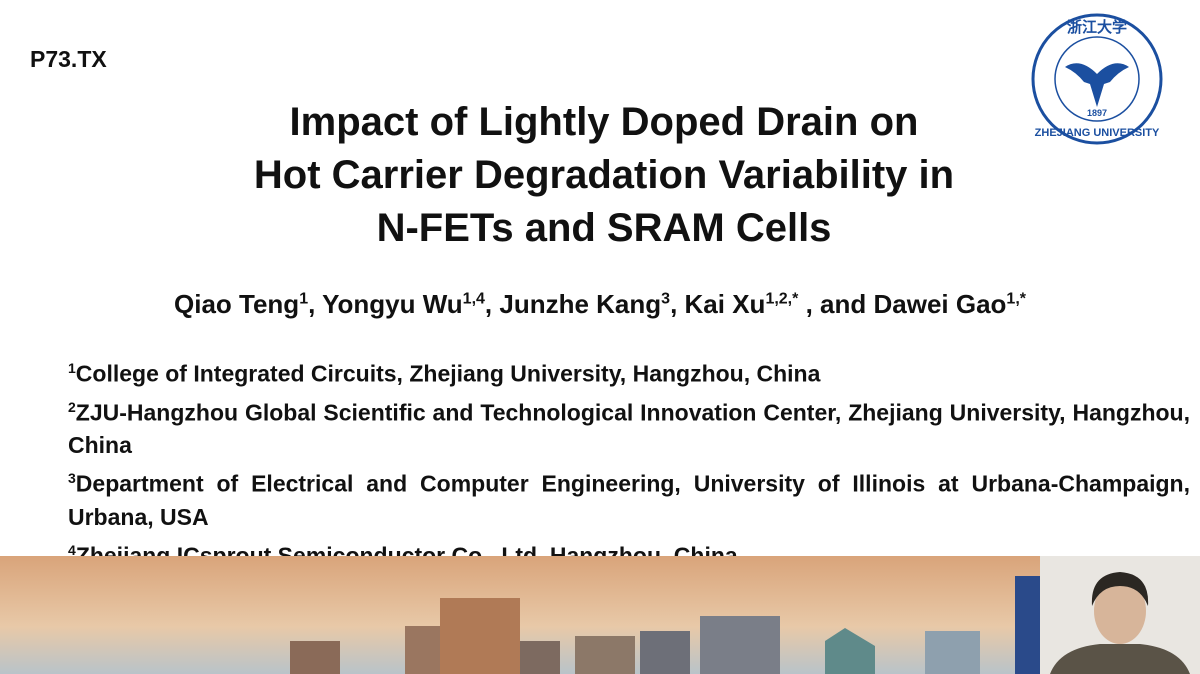  I want to click on title-line: N-FETs and SRAM Cells, so click(604, 228).